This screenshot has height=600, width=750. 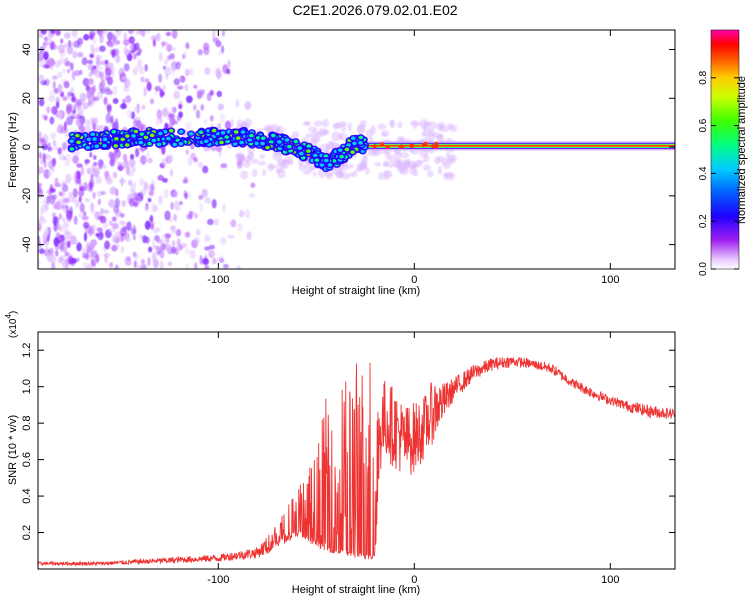 What do you see at coordinates (27, 196) in the screenshot?
I see `spectrogram-y-tick-label: -20` at bounding box center [27, 196].